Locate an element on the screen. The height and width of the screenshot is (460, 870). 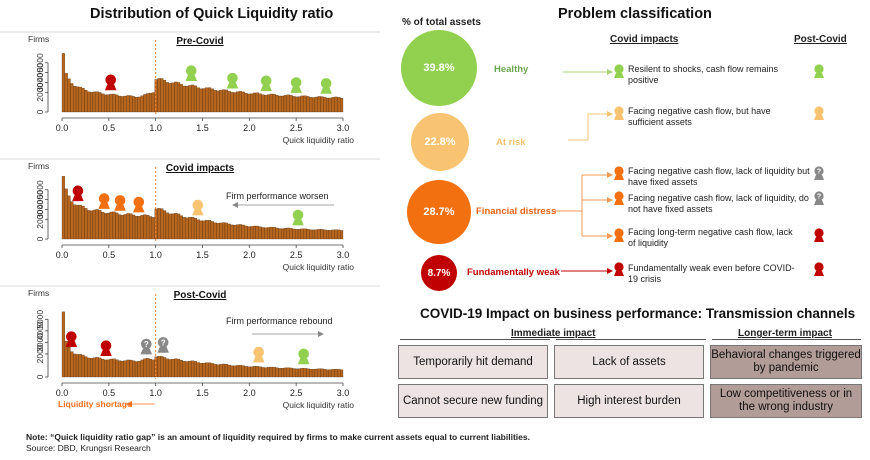
post-covid-icon-shock: ? is located at coordinates (819, 173).